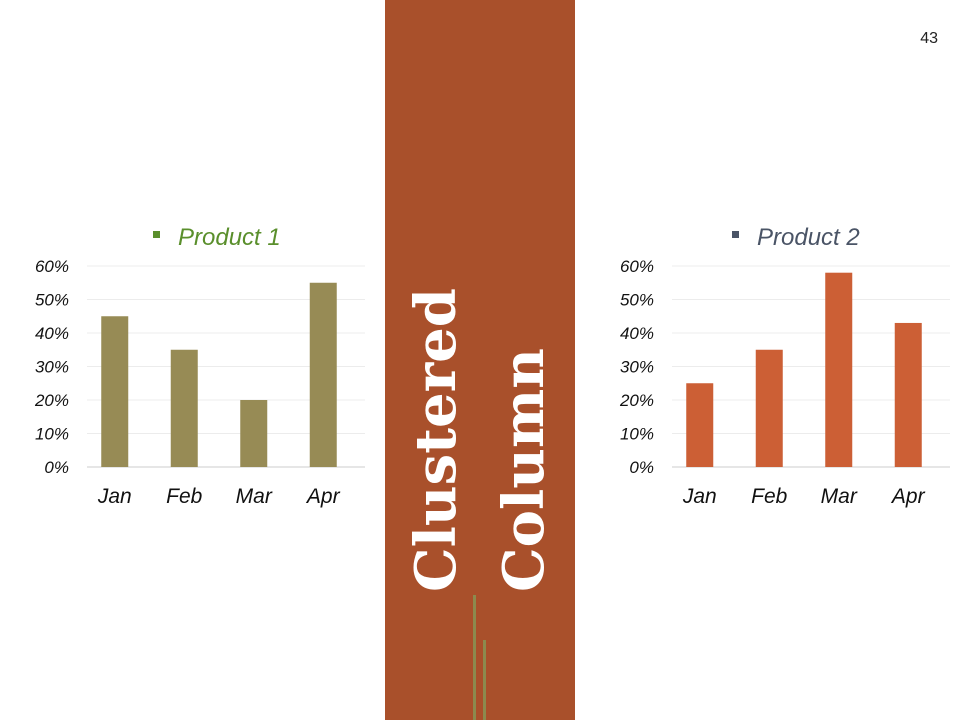  Describe the element at coordinates (436, 440) in the screenshot. I see `slide-title-line-1: Clustered` at that location.